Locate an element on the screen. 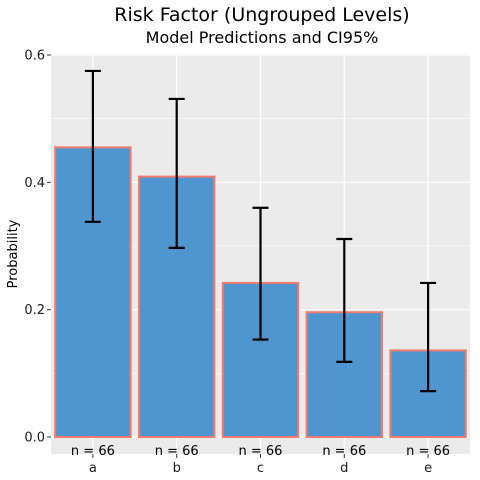  y-tick-label: 0.4 is located at coordinates (34, 183).